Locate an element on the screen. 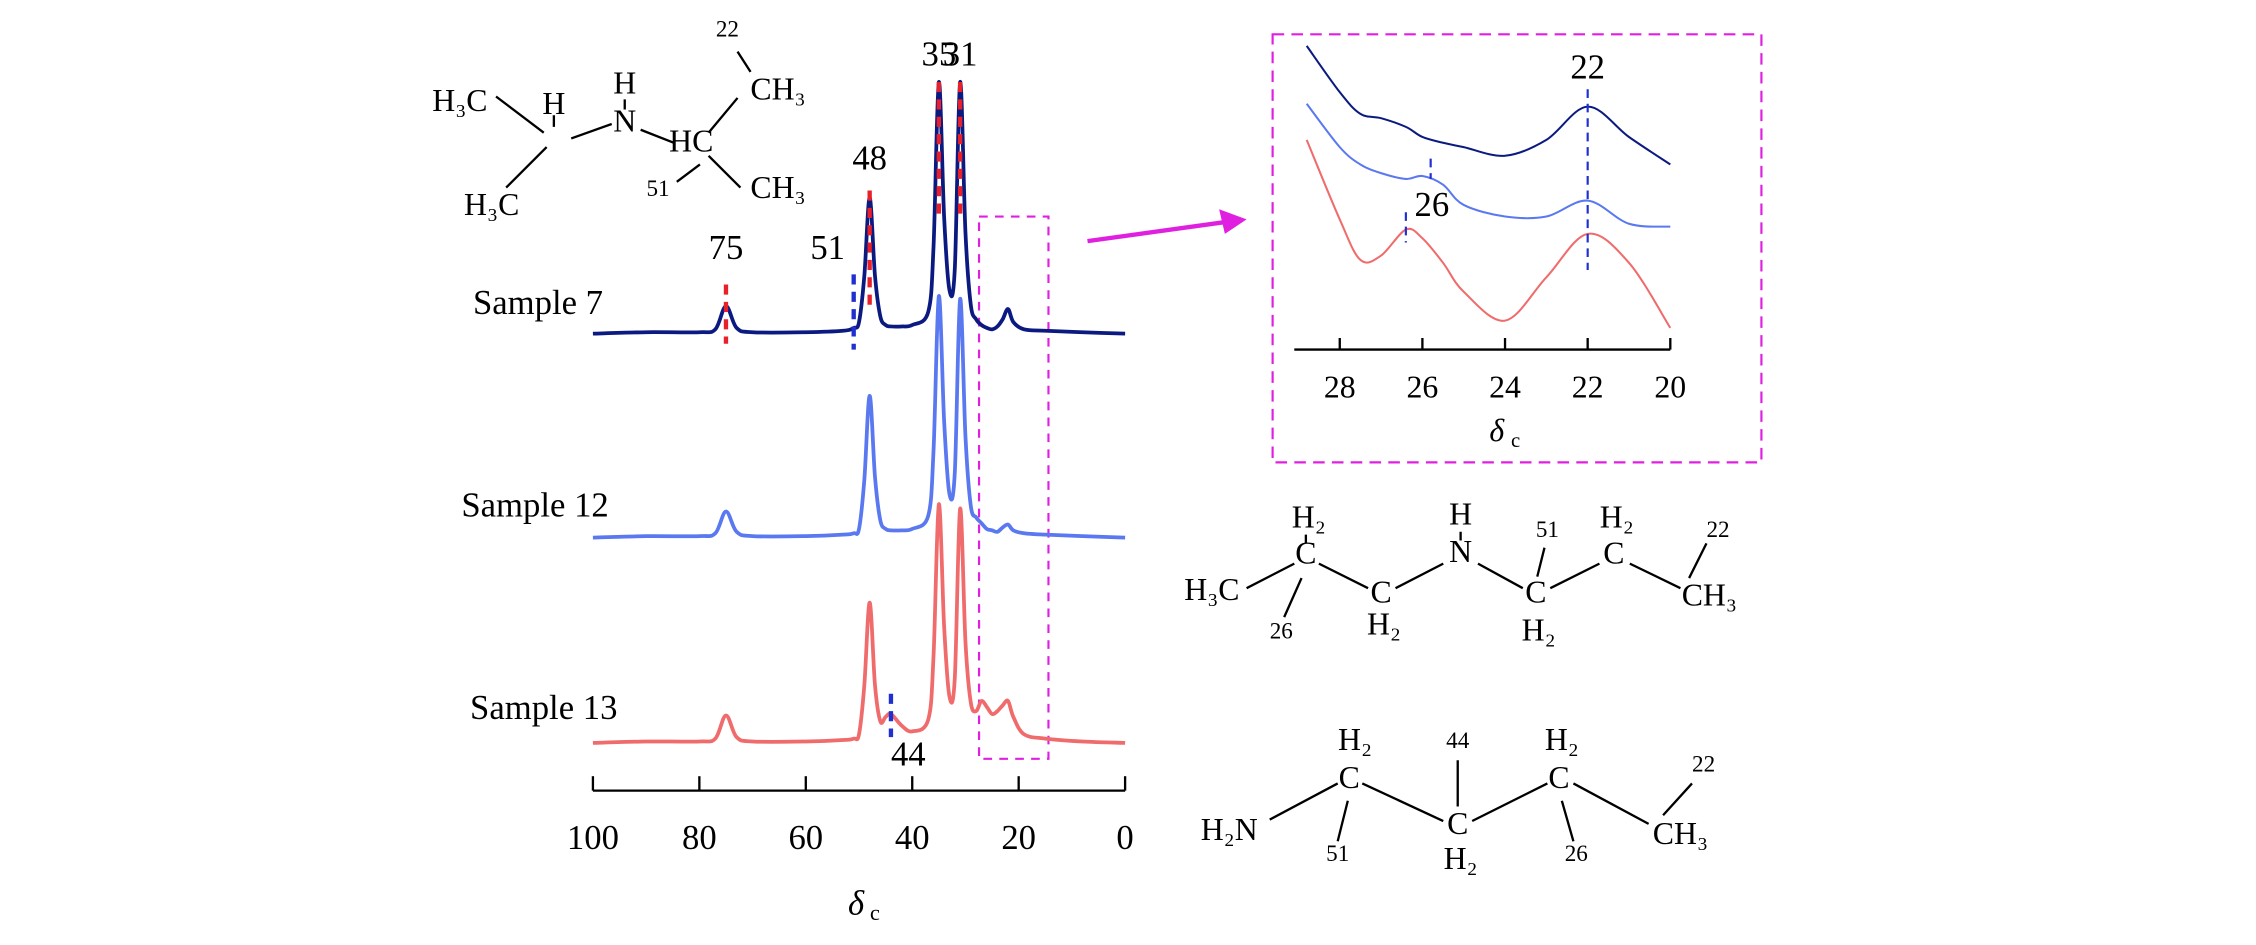 The height and width of the screenshot is (945, 2256). zoom-box is located at coordinates (1013, 487).